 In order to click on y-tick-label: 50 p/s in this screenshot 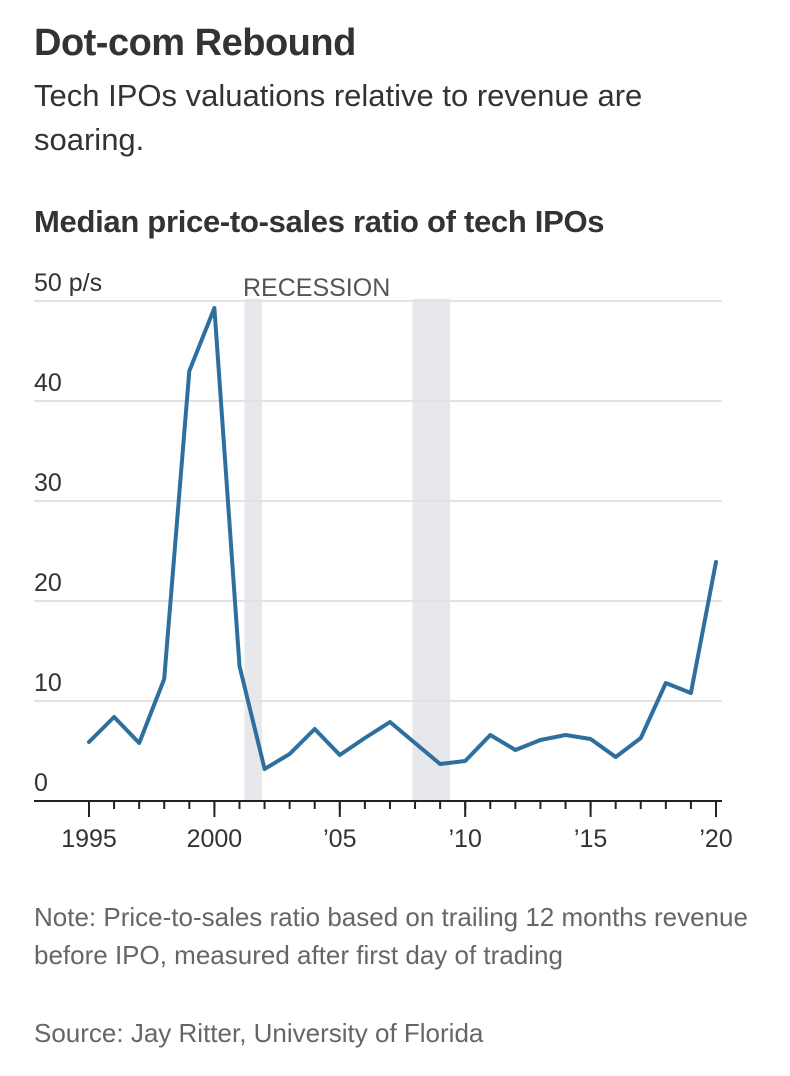, I will do `click(68, 283)`.